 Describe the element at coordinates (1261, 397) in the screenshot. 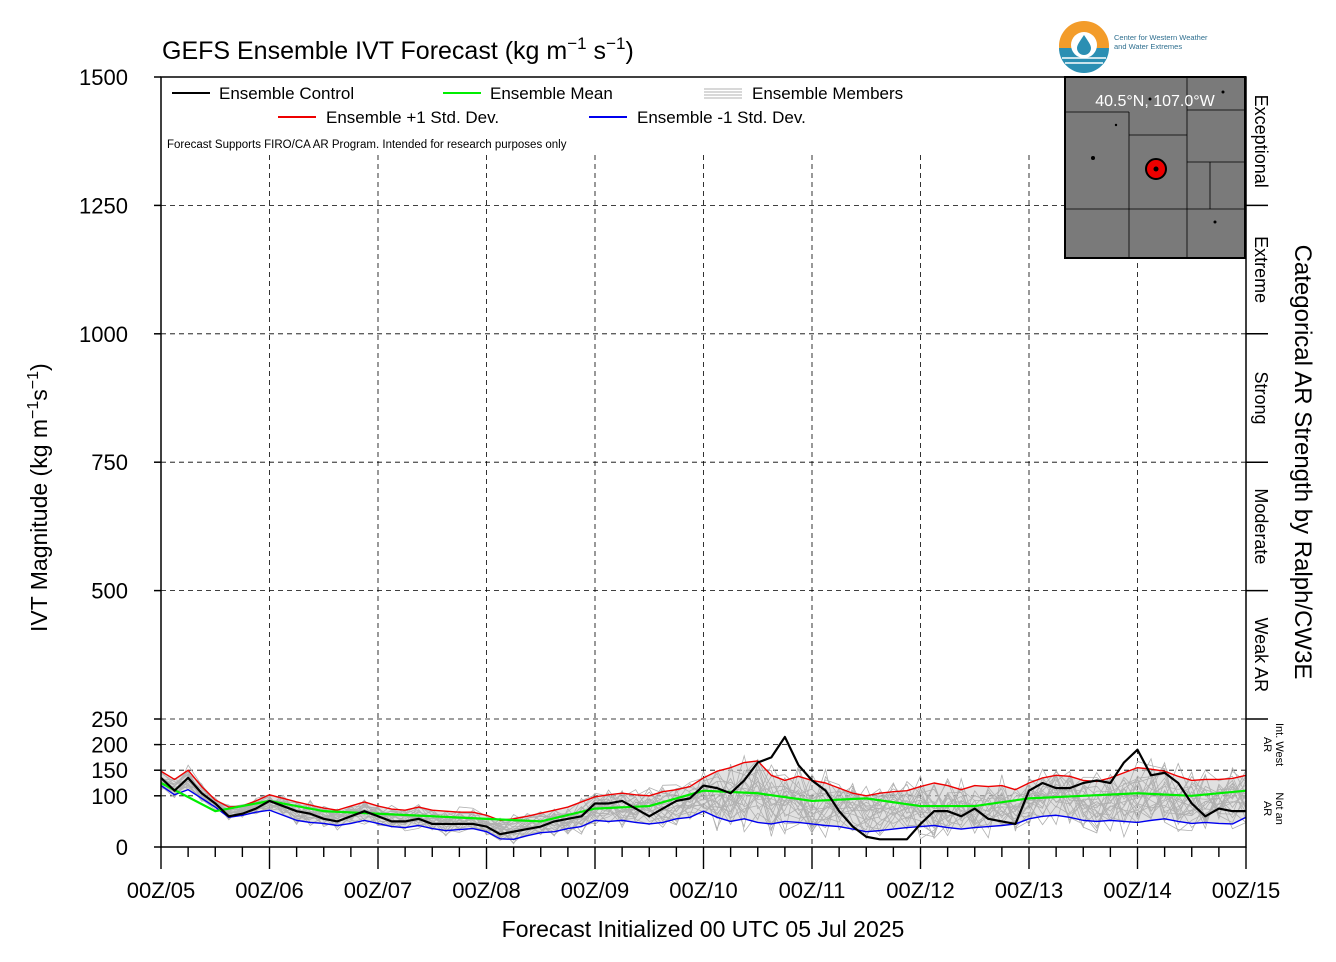

I see `category-label: Strong` at that location.